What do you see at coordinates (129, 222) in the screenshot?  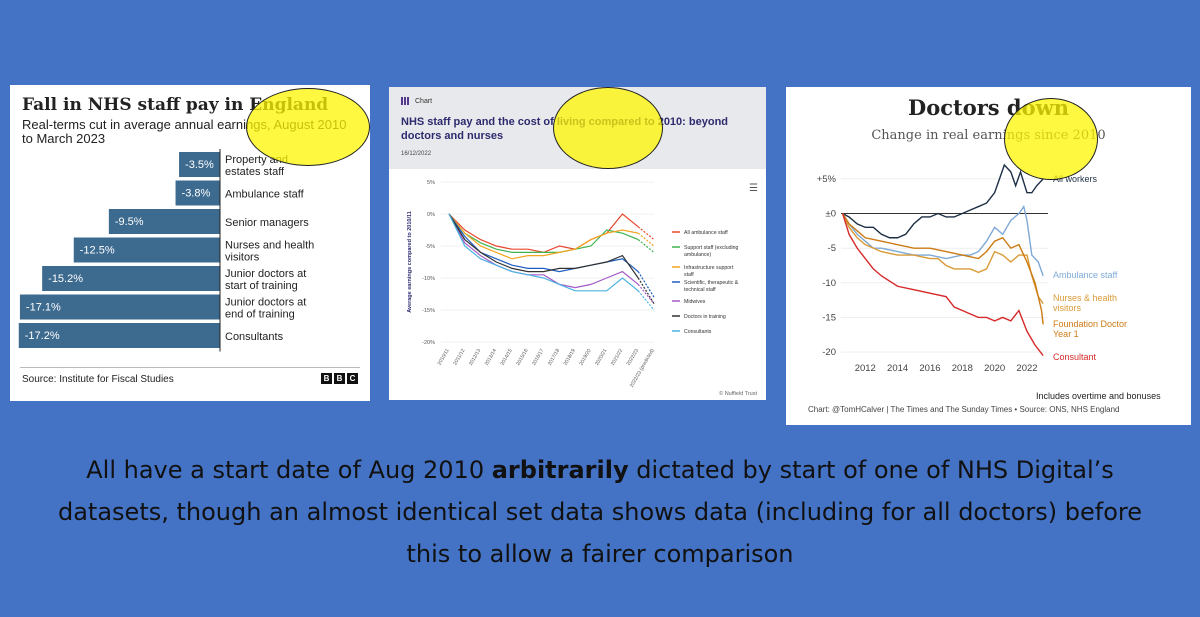 I see `bar-value-label: -9.5%` at bounding box center [129, 222].